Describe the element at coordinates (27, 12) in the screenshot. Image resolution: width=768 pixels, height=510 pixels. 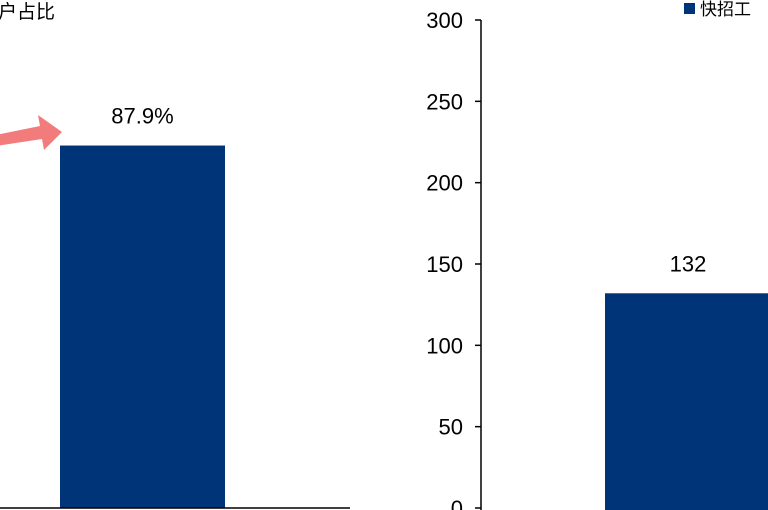
I see `left-chart-title-fragment: 户占比` at that location.